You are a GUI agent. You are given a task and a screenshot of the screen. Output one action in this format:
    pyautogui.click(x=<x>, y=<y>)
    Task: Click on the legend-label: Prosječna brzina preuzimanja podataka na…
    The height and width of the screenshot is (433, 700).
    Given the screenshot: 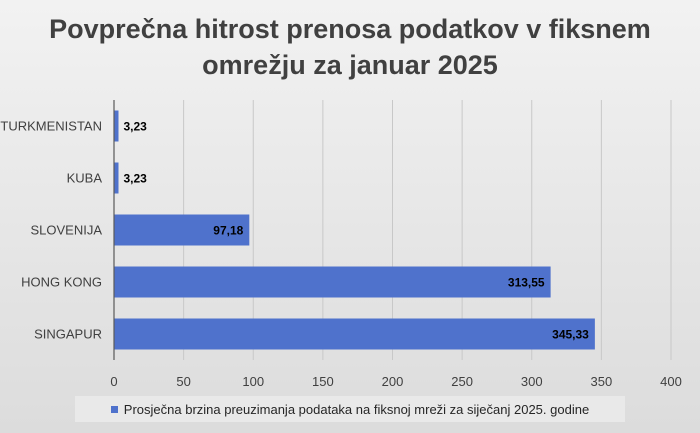 What is the action you would take?
    pyautogui.click(x=356, y=409)
    